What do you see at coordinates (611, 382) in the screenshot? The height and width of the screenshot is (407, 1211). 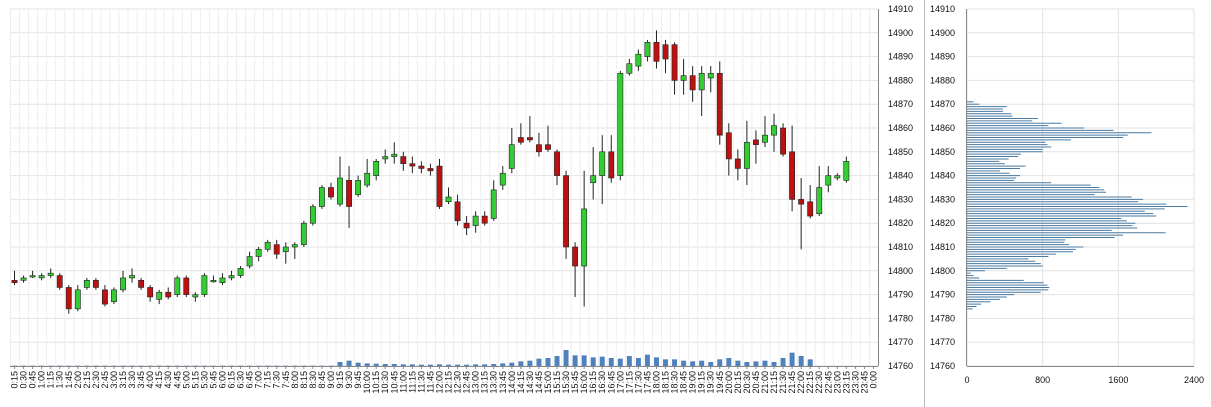 I see `x-tick-label: 16:45` at bounding box center [611, 382].